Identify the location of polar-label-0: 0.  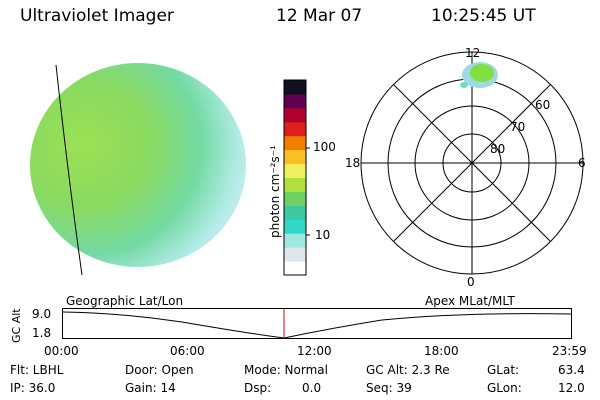
(471, 282).